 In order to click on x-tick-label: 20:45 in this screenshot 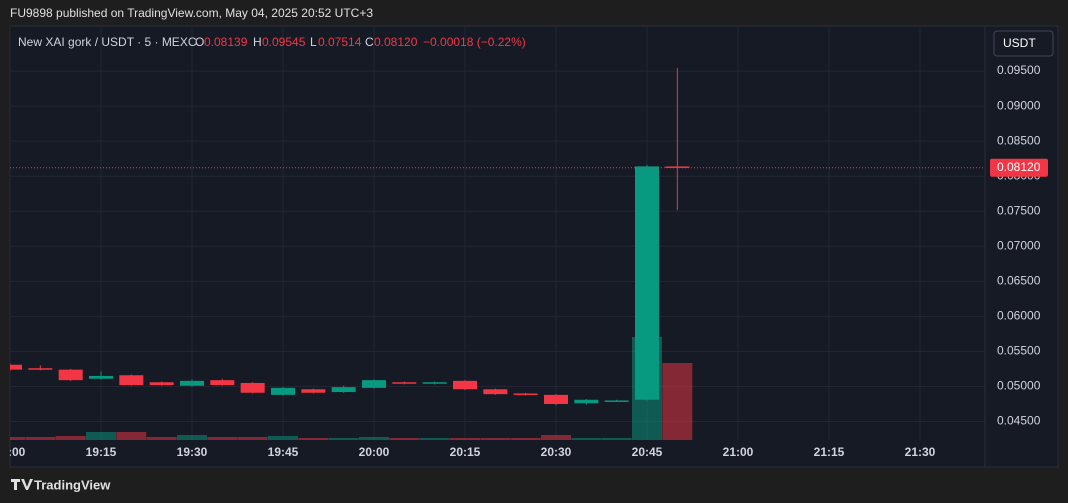, I will do `click(647, 452)`.